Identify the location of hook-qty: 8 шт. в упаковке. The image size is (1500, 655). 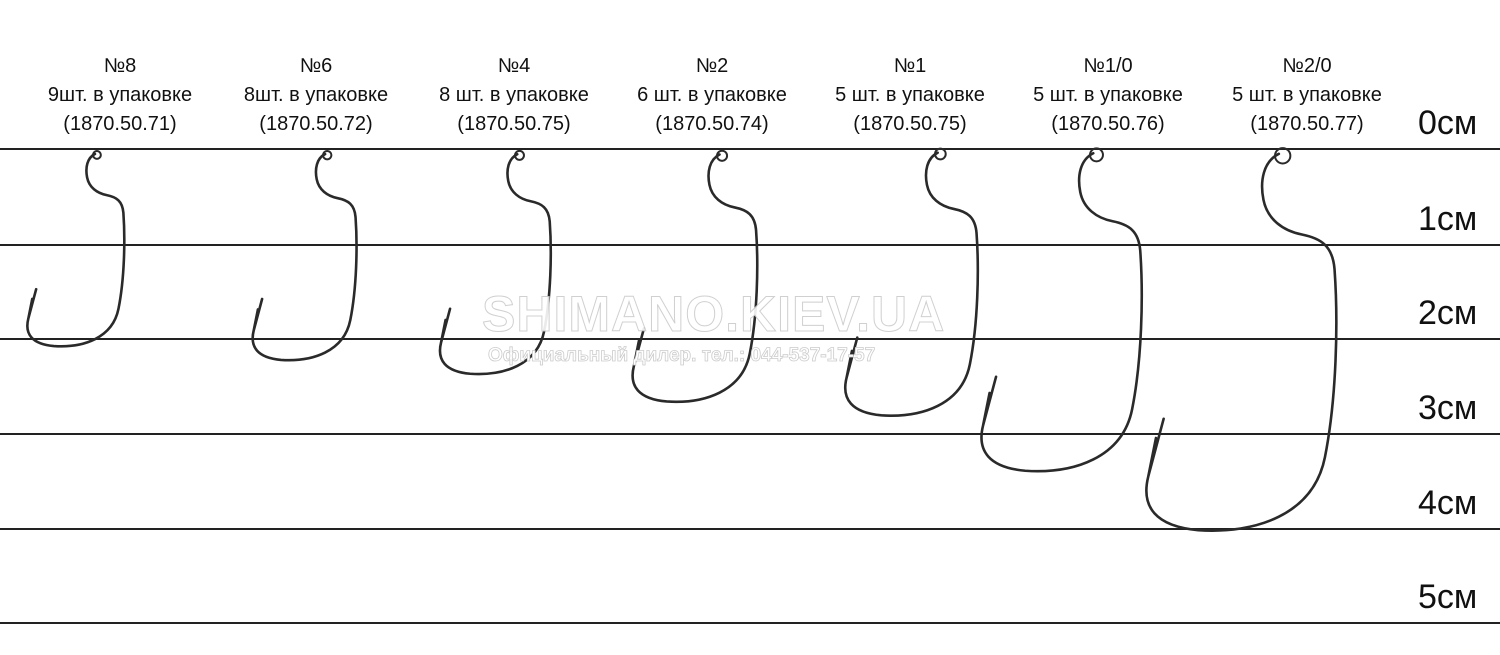
(514, 95).